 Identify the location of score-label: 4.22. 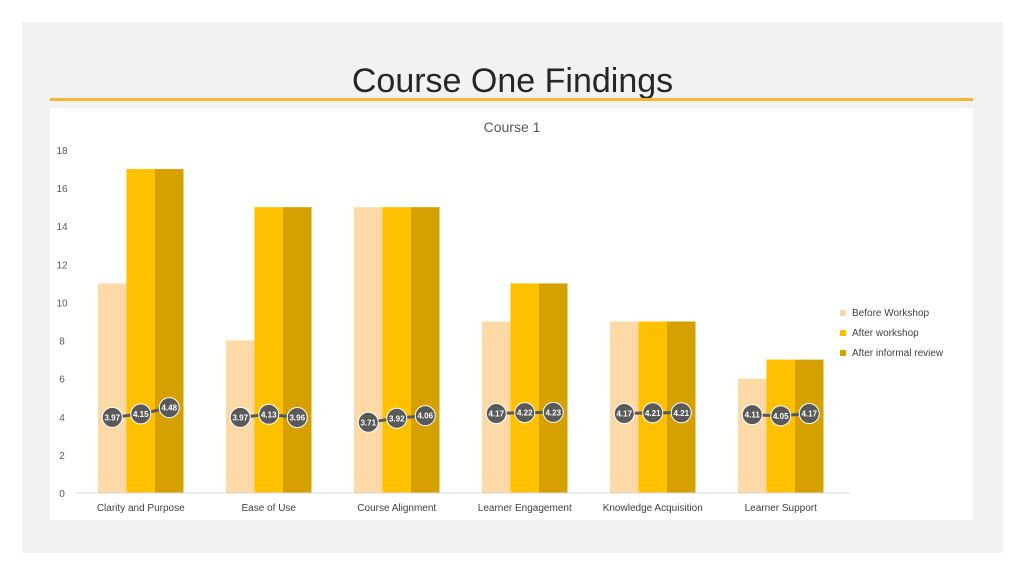
(525, 413).